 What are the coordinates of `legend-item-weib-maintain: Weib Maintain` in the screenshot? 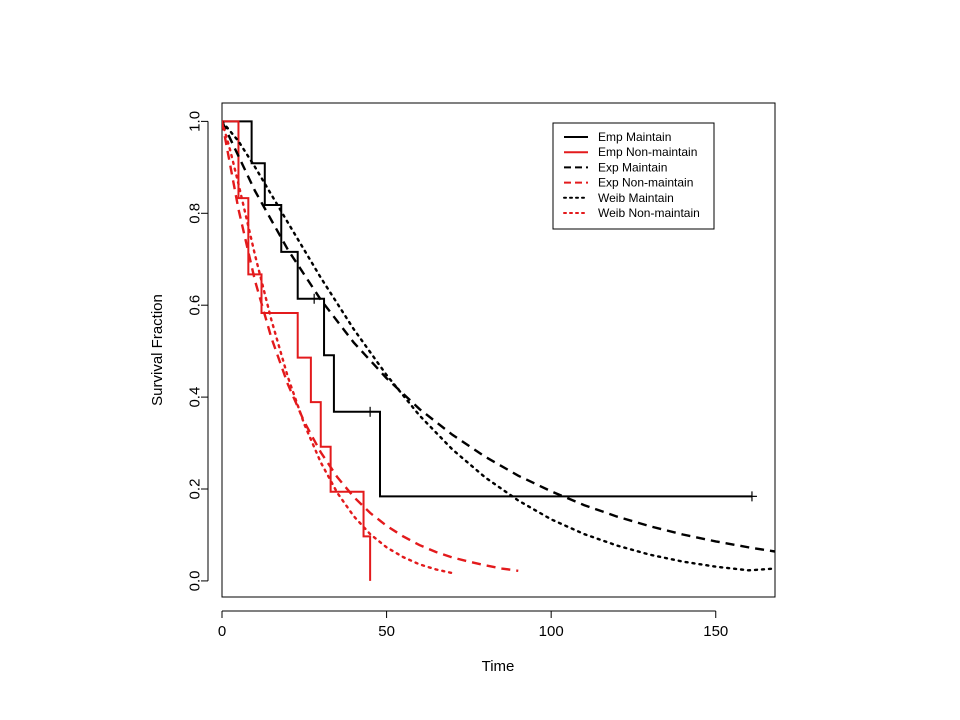 It's located at (618, 198).